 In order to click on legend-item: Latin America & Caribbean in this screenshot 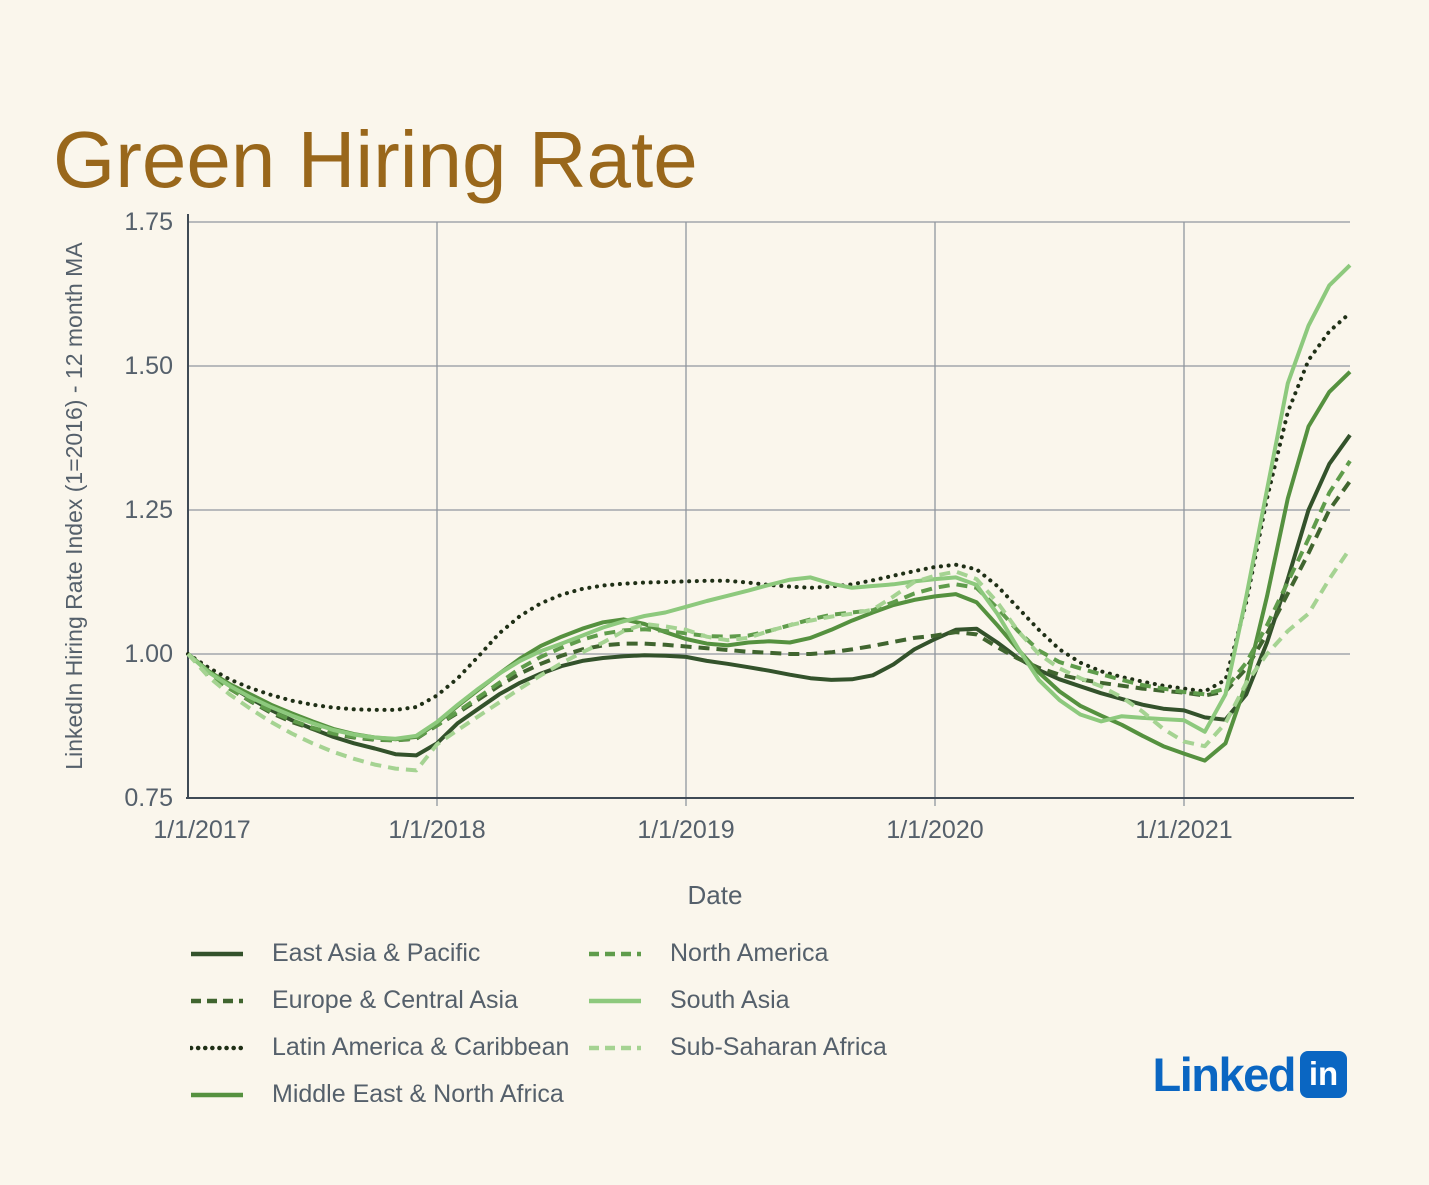, I will do `click(379, 1047)`.